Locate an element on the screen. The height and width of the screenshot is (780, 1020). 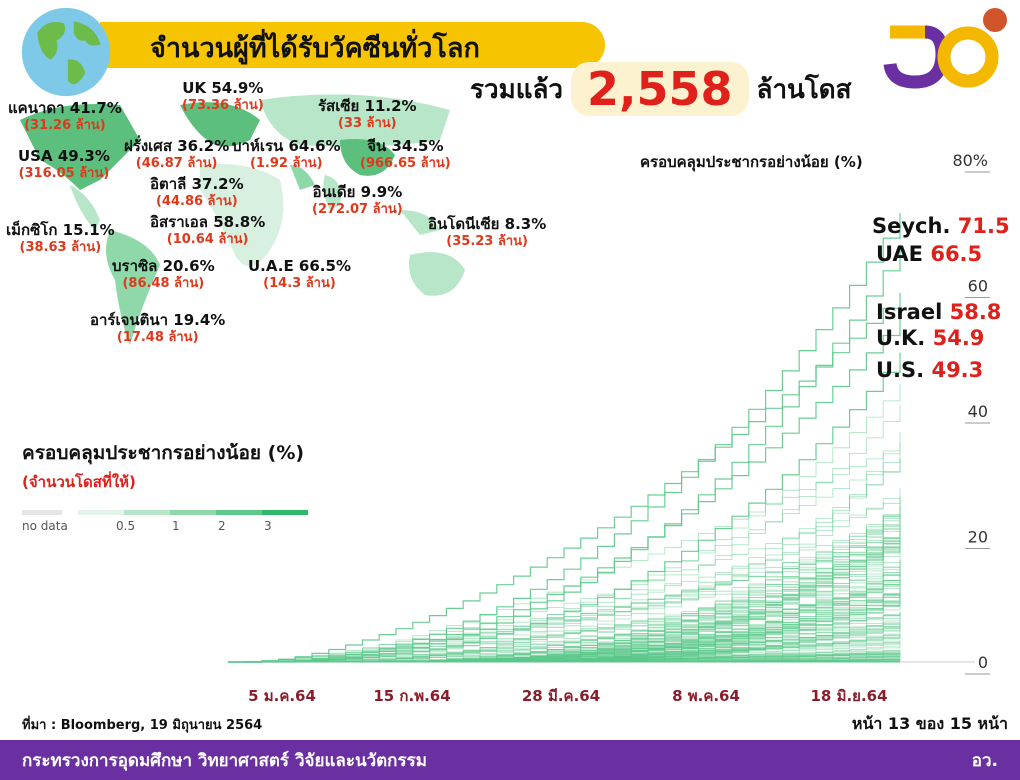
total-doses-value: 2,558 is located at coordinates (660, 89).